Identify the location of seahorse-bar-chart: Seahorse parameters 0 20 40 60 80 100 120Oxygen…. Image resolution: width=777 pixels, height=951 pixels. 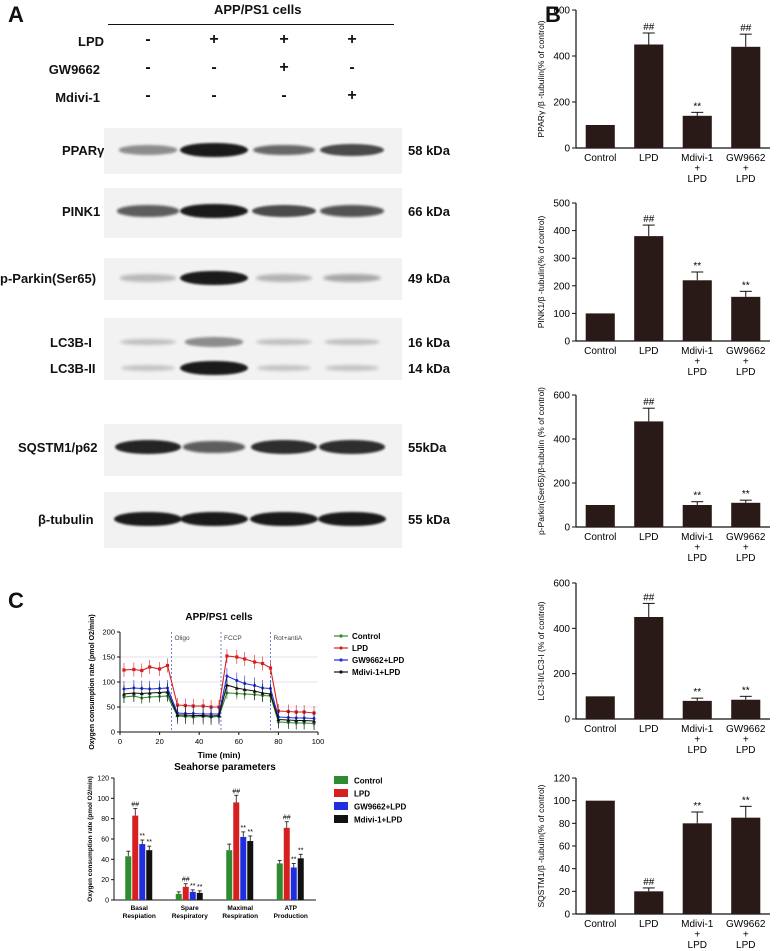
(246, 841).